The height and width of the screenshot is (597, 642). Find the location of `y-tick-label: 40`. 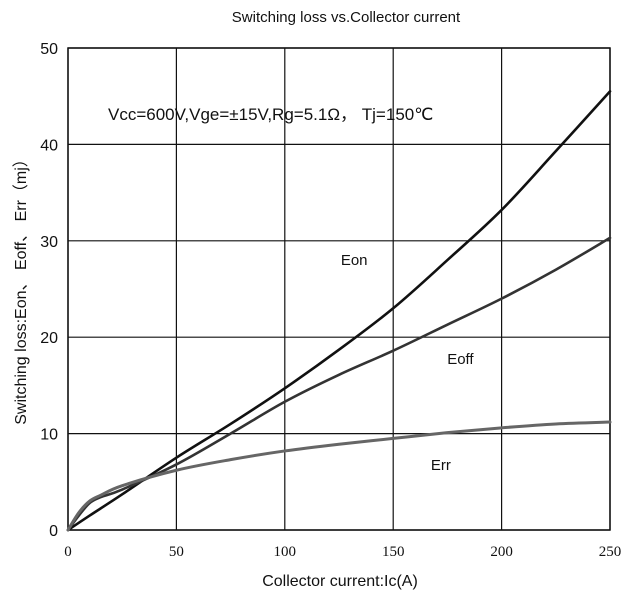

y-tick-label: 40 is located at coordinates (49, 145).